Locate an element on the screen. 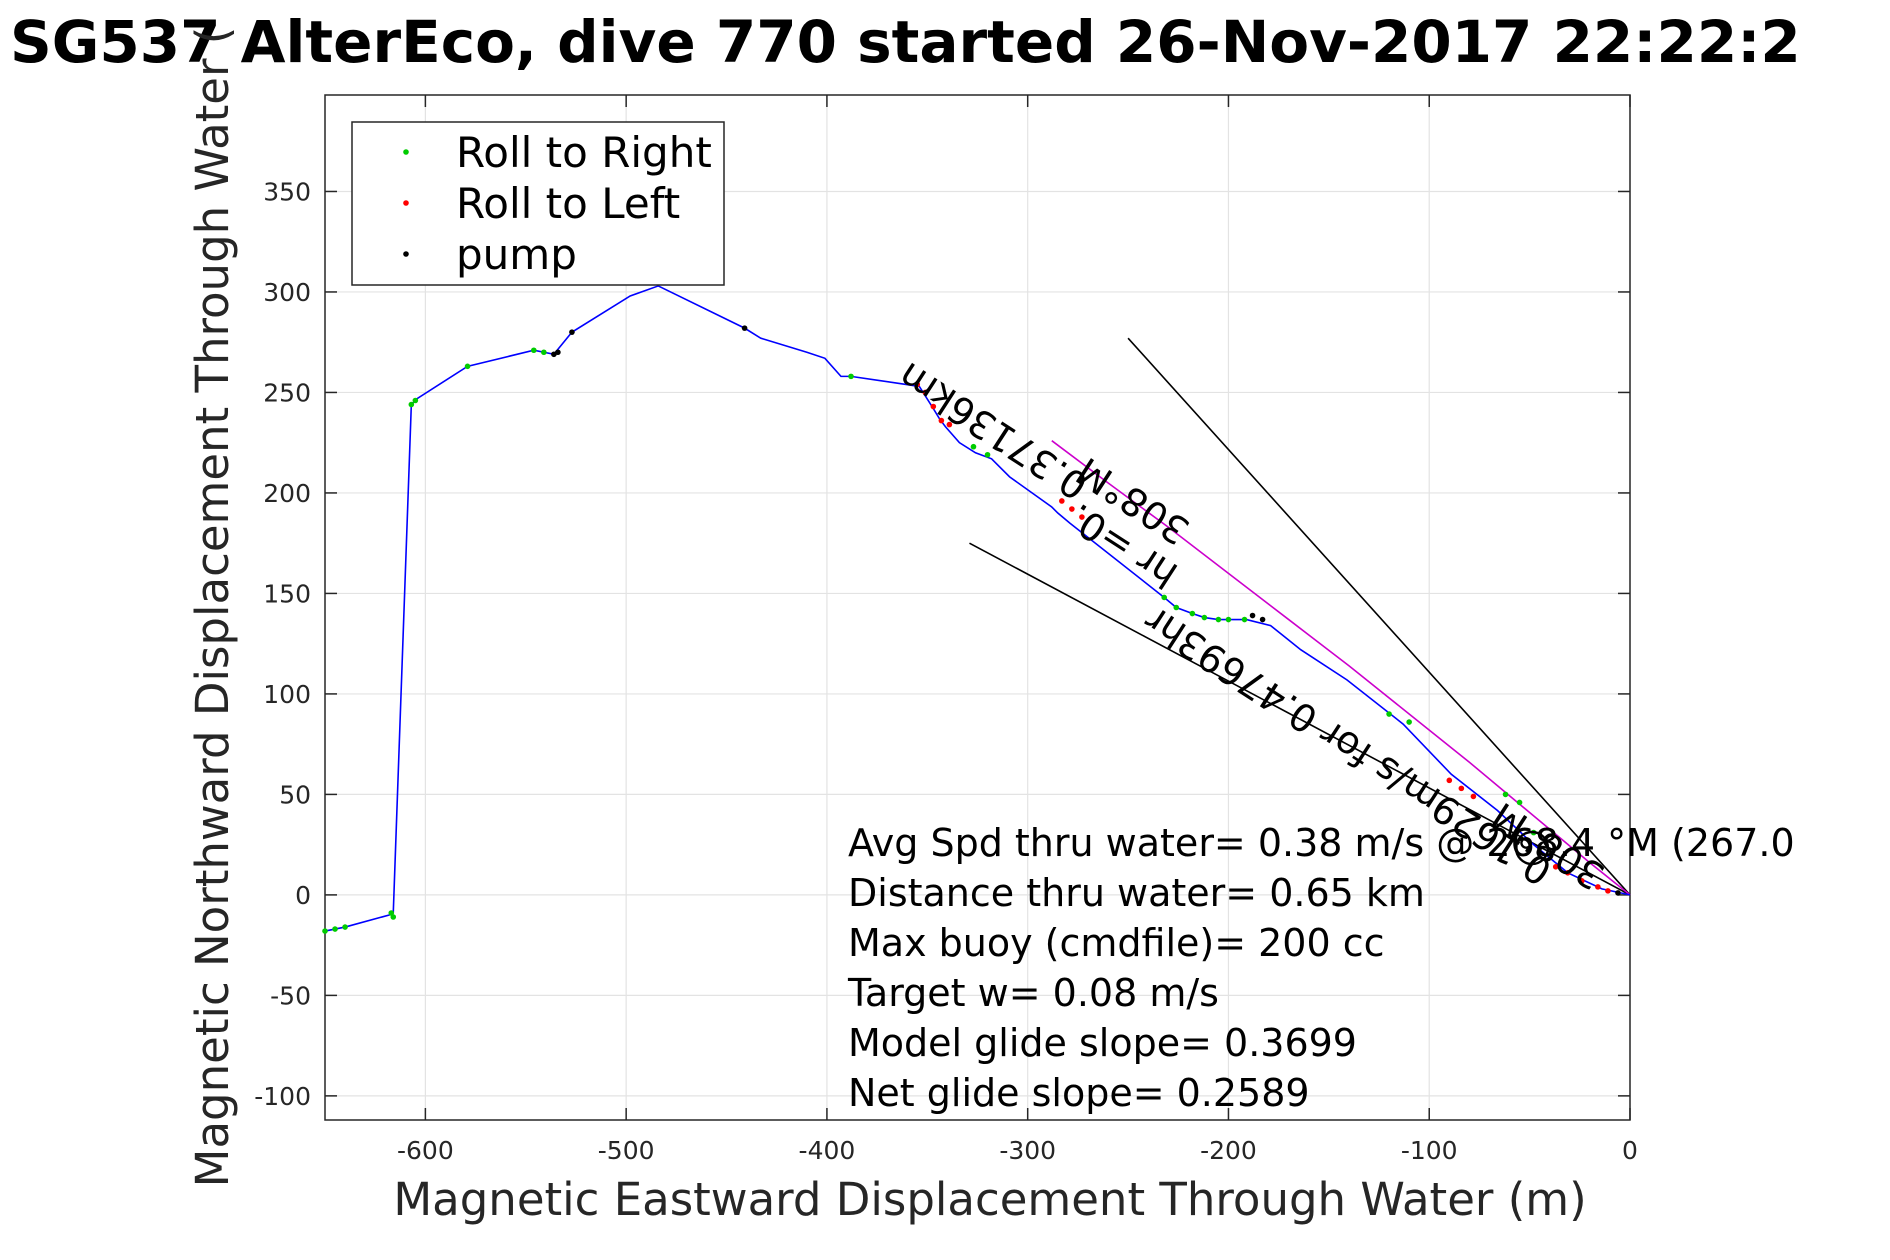 This screenshot has width=1890, height=1260. legend-box is located at coordinates (538, 203).